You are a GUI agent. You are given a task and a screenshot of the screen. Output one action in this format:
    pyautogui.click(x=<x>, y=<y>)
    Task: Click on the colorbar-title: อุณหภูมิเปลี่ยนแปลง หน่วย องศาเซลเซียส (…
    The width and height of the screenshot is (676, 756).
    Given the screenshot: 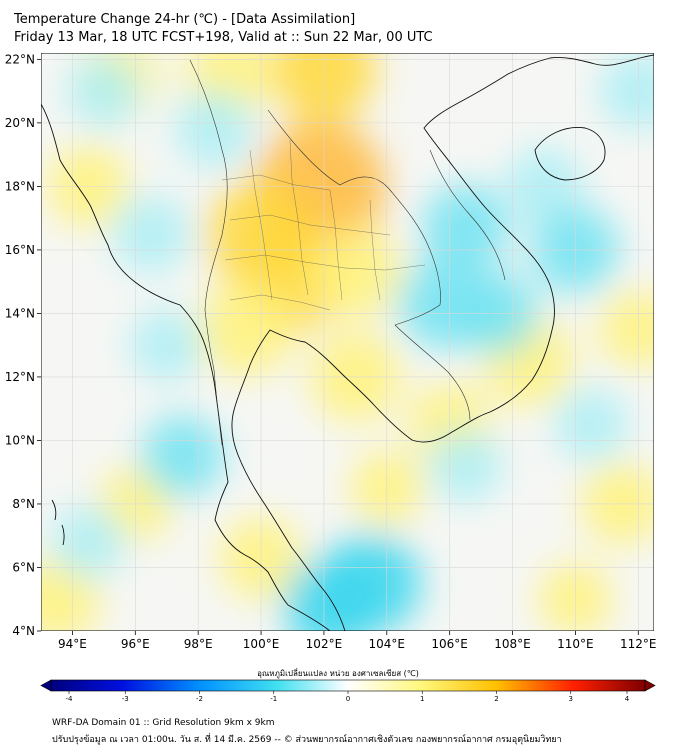 What is the action you would take?
    pyautogui.click(x=338, y=673)
    